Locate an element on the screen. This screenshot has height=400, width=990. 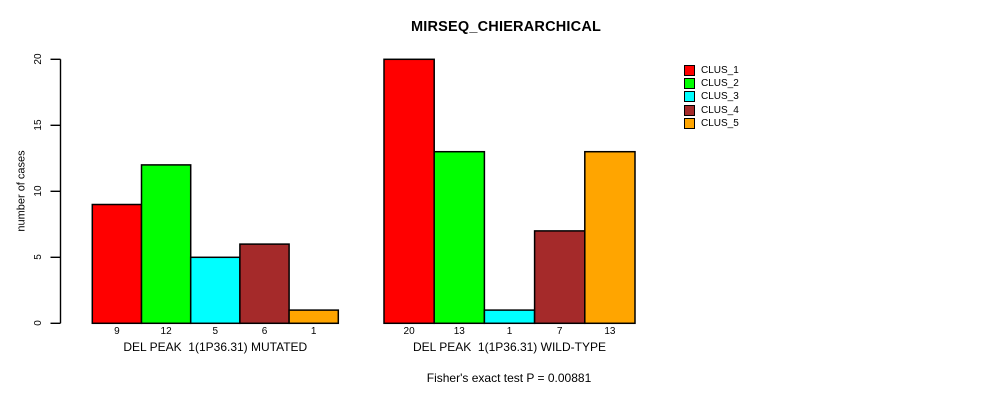
y-axis-tick-label: 0 is located at coordinates (38, 323).